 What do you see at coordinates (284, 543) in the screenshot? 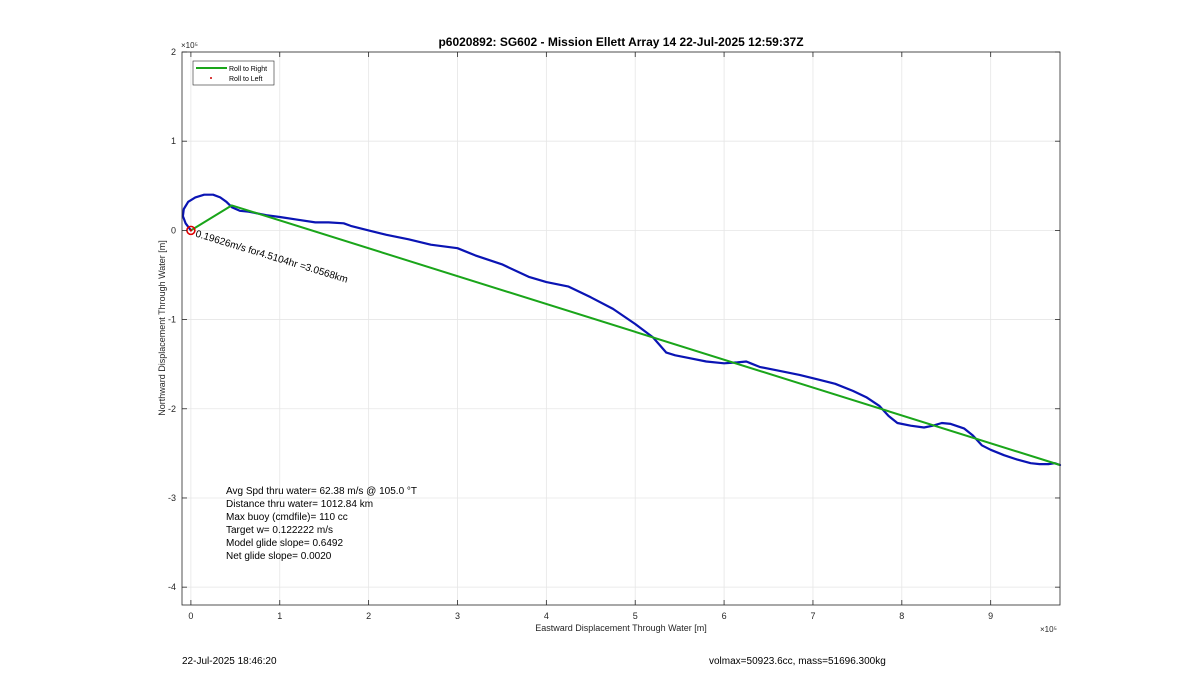
I see `stat-model-glide-slope: Model glide slope= 0.6492` at bounding box center [284, 543].